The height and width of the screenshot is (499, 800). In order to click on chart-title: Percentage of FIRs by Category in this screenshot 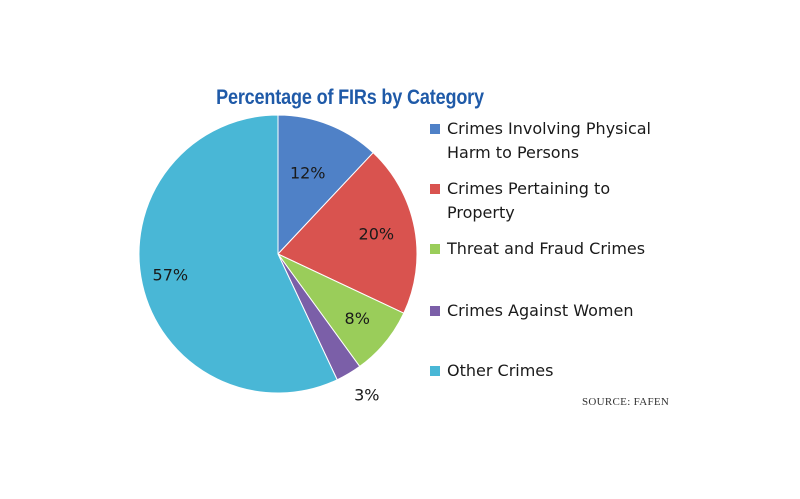, I will do `click(350, 97)`.